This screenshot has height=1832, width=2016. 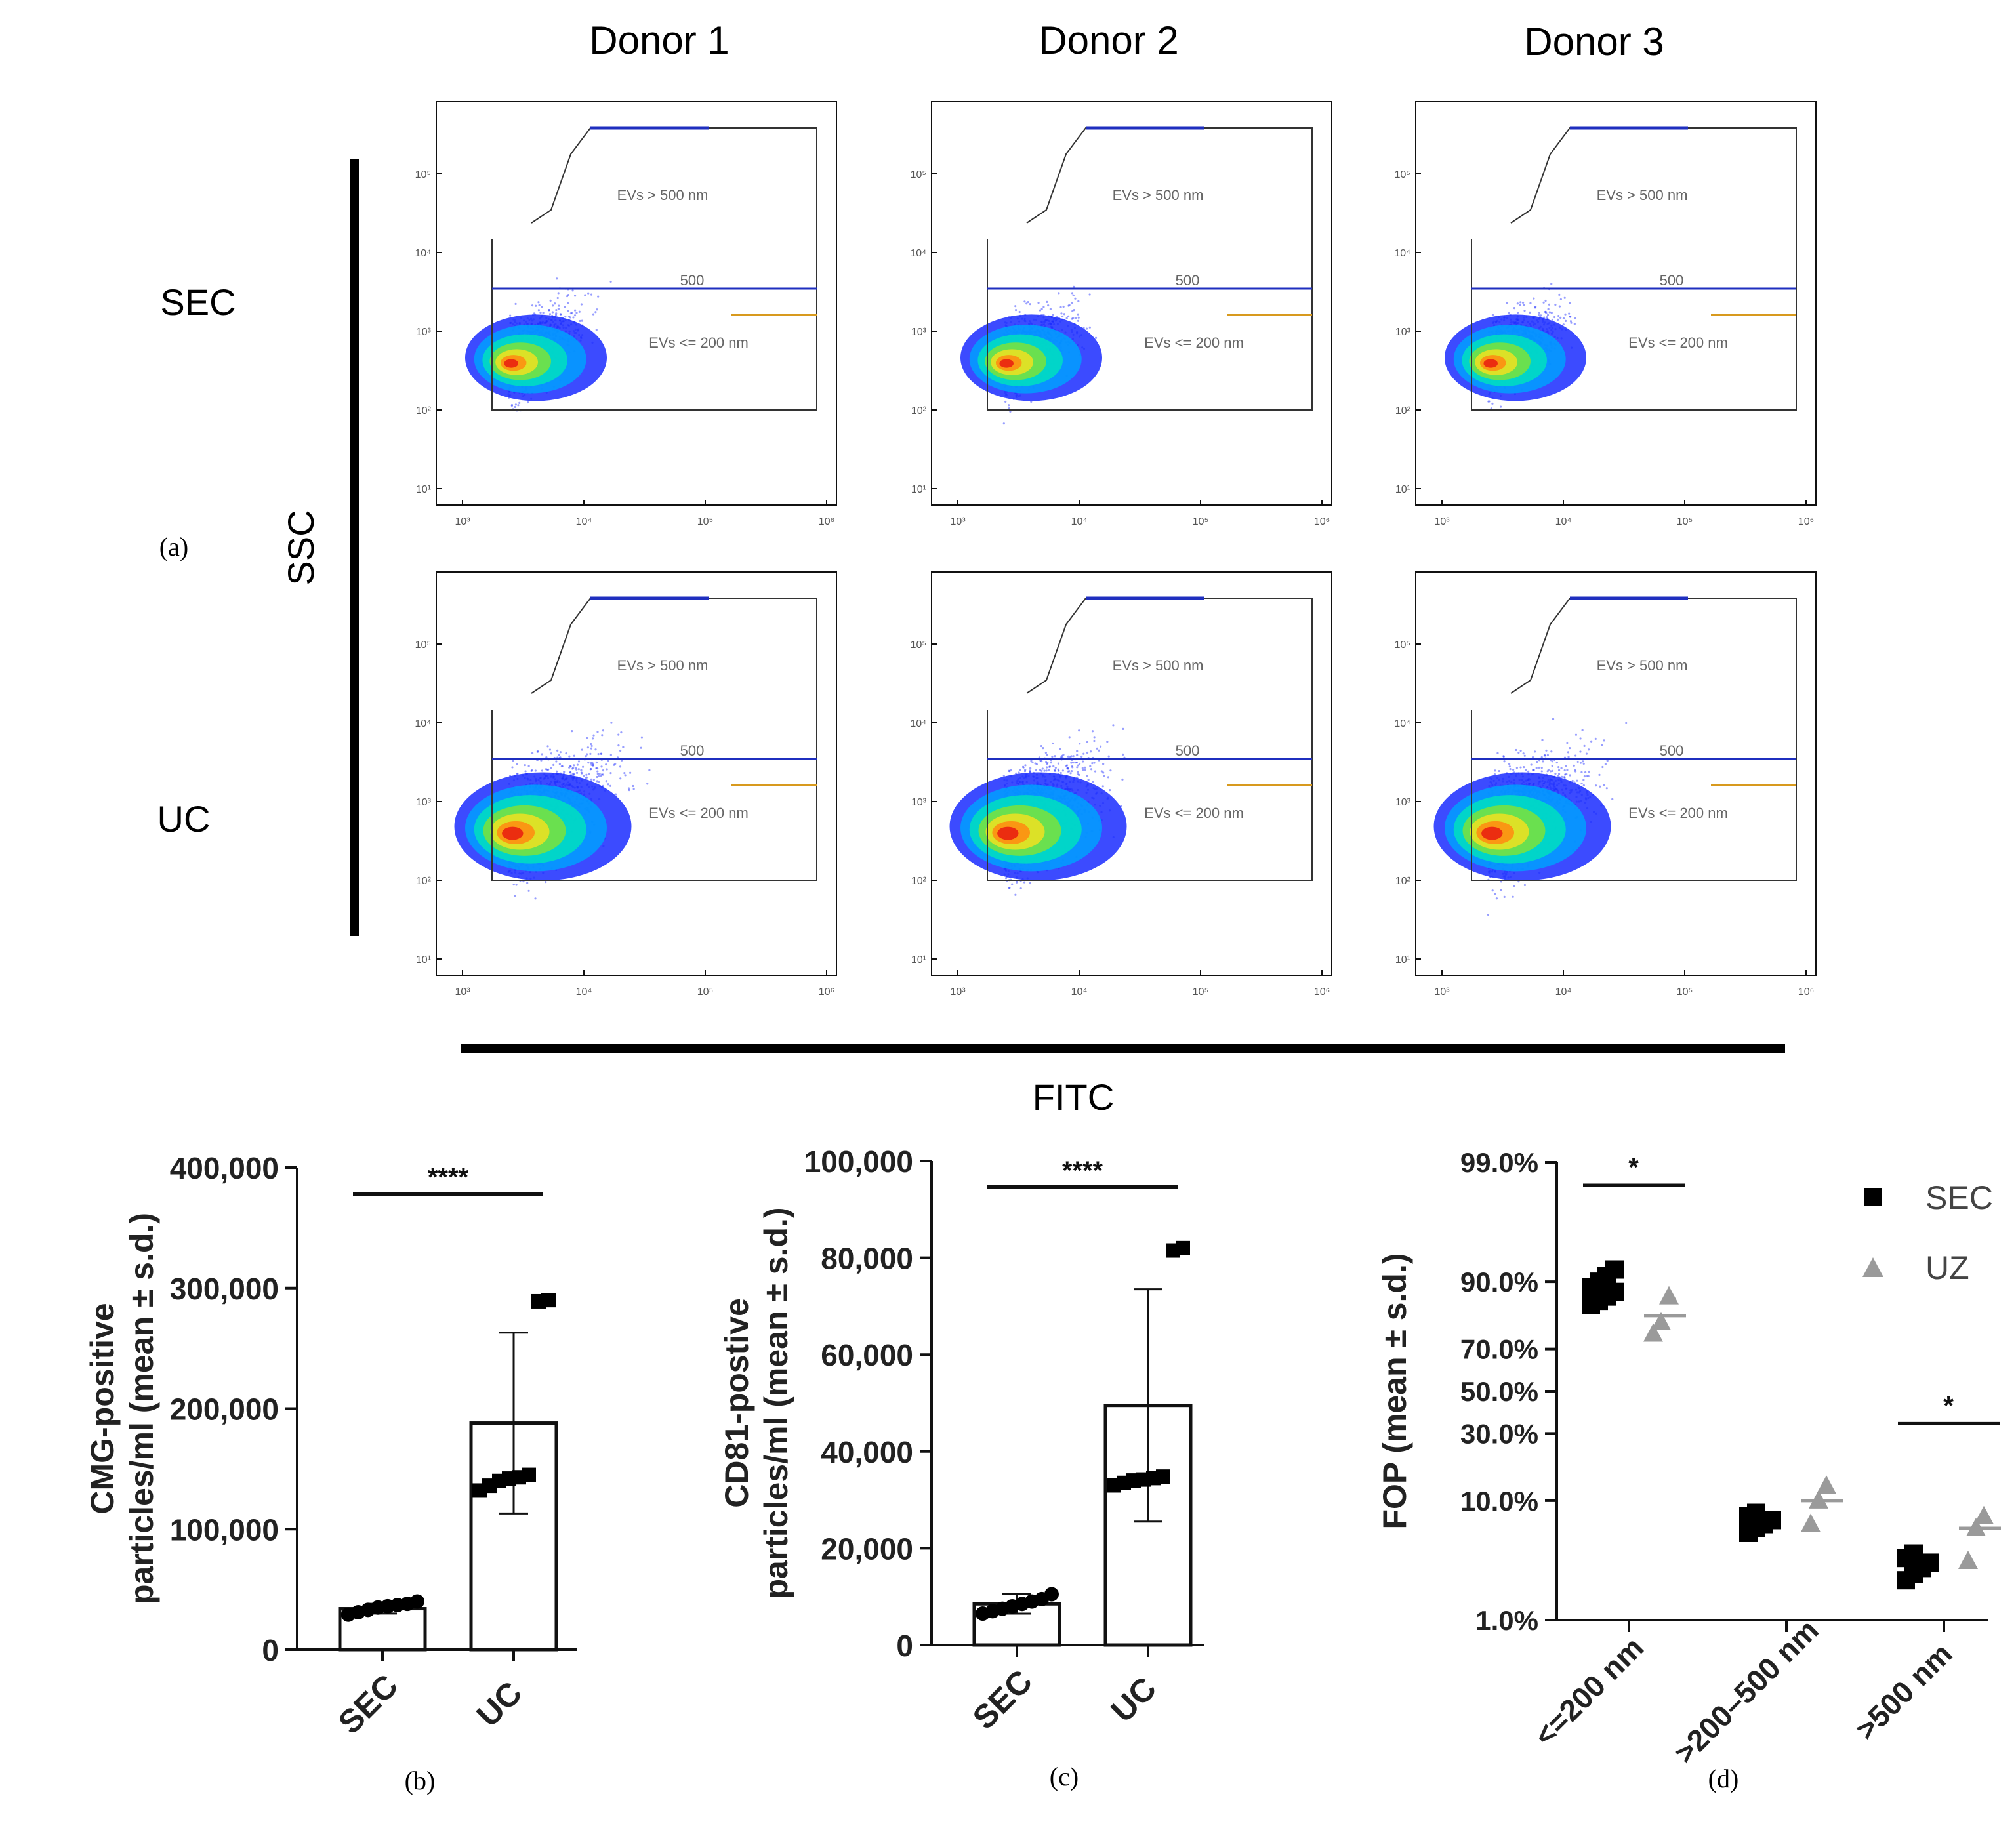 I want to click on column-label-donor-1: Donor 1, so click(x=659, y=40).